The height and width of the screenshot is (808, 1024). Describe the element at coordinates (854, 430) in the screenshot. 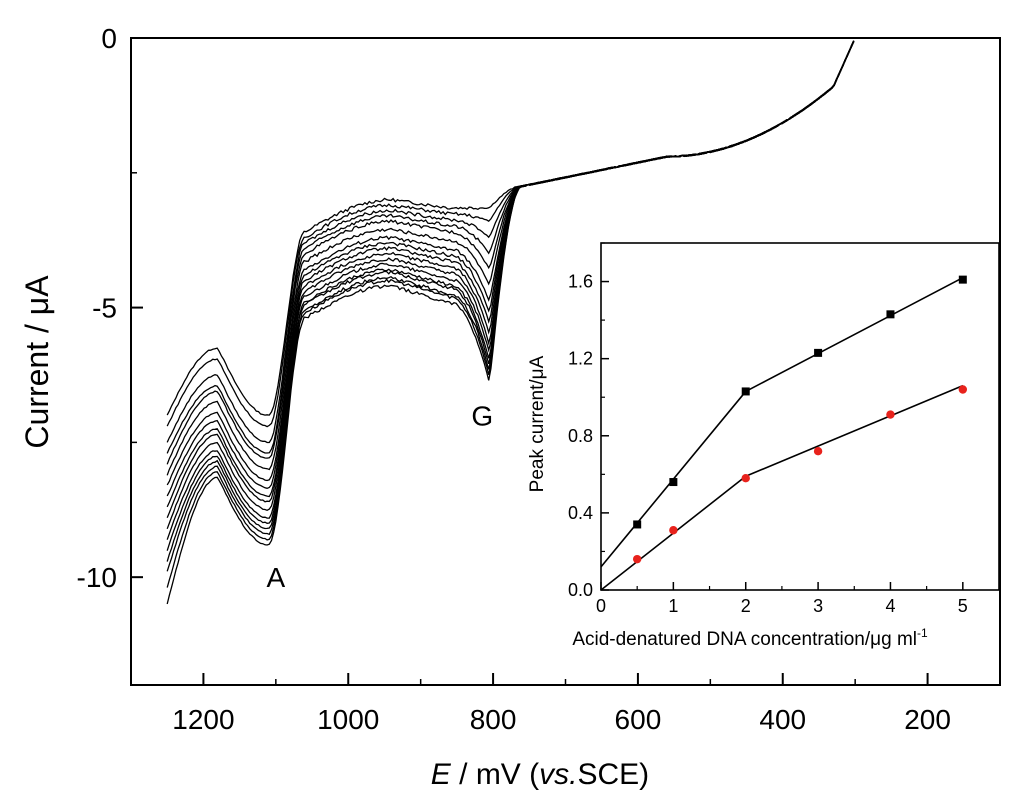

I see `inset-fit-line-adenine` at that location.